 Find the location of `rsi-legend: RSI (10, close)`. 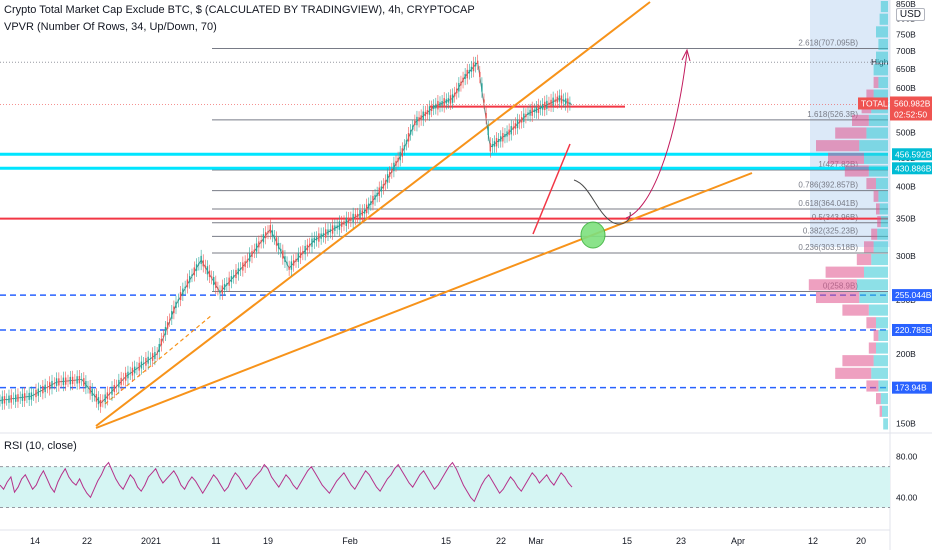

rsi-legend: RSI (10, close) is located at coordinates (40, 446).